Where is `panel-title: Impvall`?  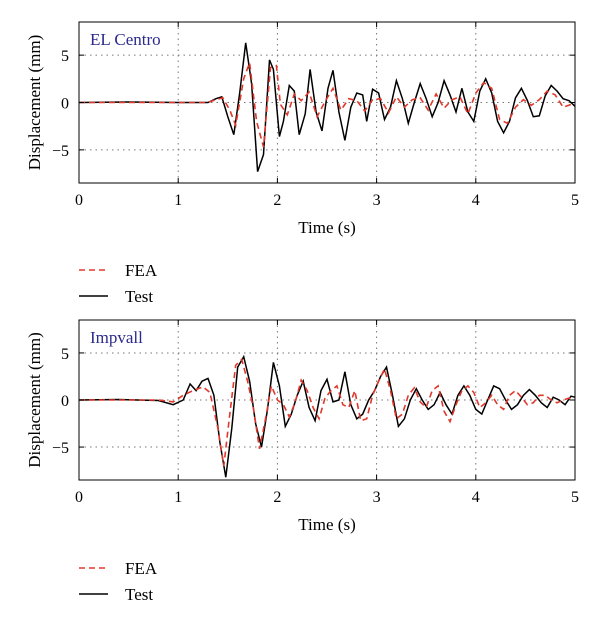 panel-title: Impvall is located at coordinates (116, 337).